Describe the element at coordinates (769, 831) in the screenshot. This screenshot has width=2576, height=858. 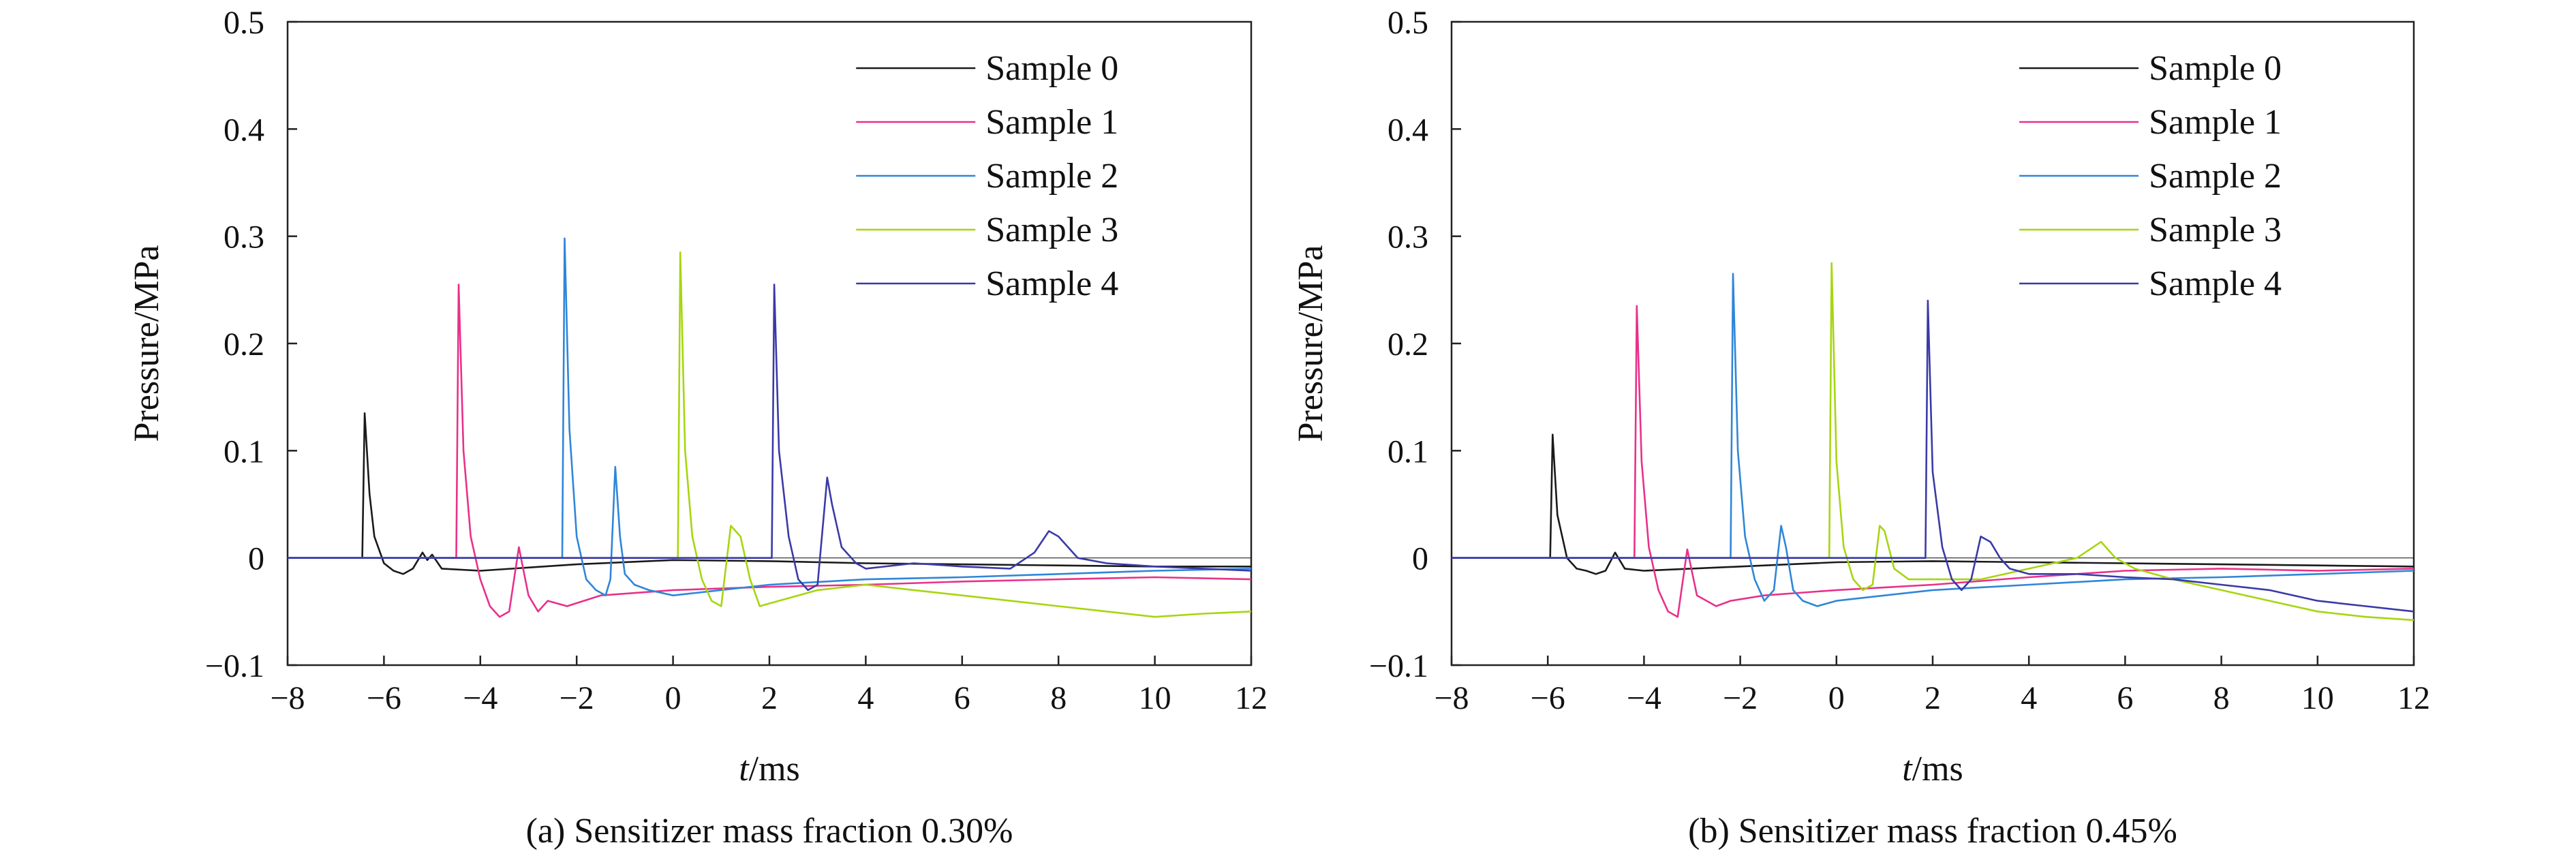
I see `panel-caption: (a) Sensitizer mass fraction 0.30%` at that location.